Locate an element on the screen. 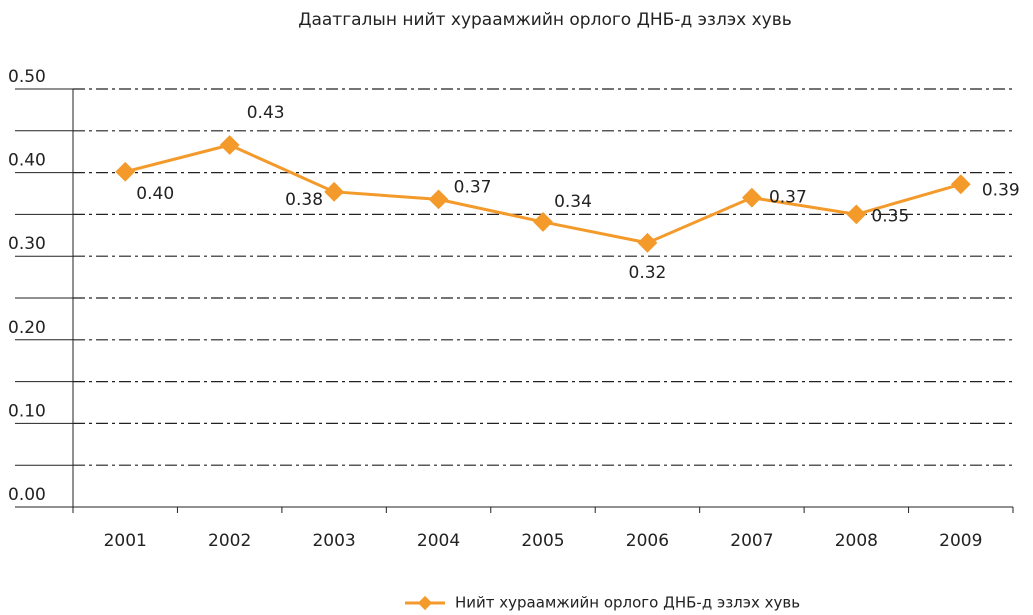 The width and height of the screenshot is (1033, 615). y-tick-label: 0.00 is located at coordinates (27, 495).